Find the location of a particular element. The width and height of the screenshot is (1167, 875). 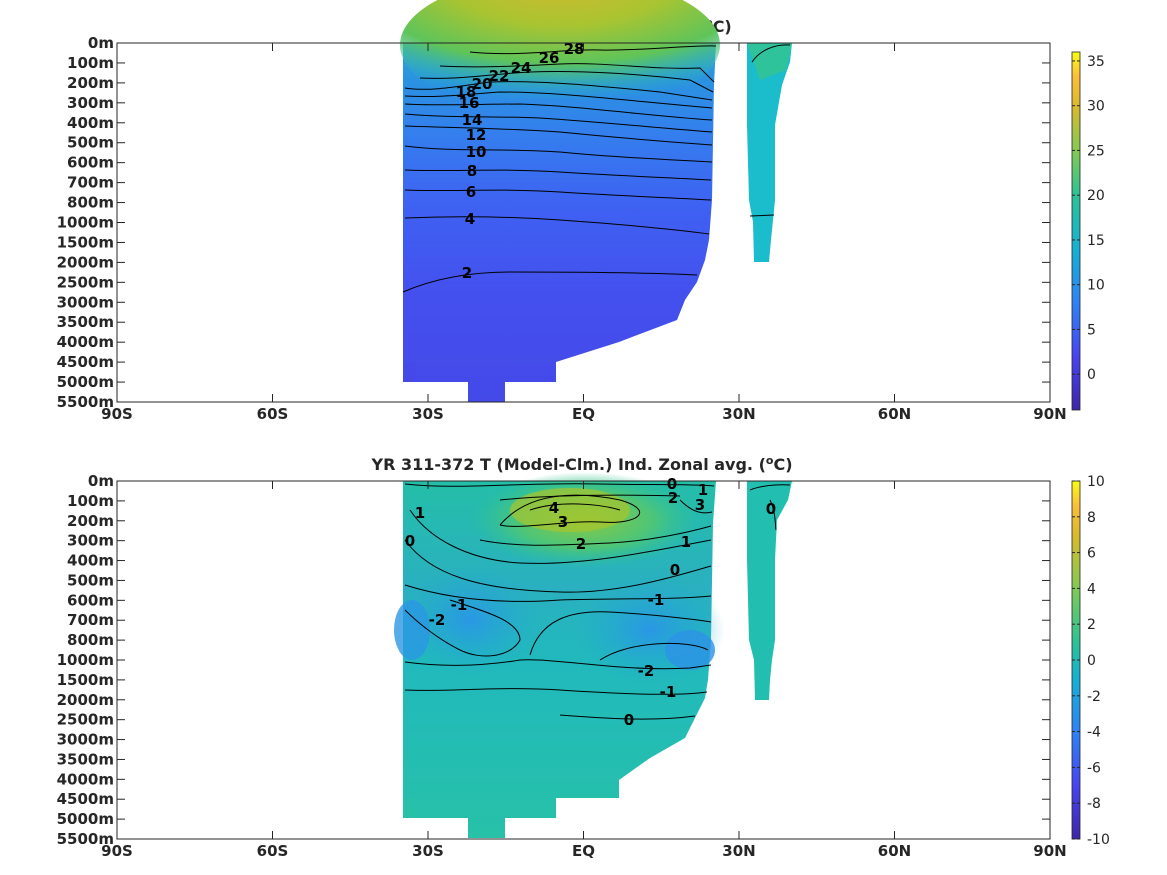

colorbar-tick-label: 8 is located at coordinates (1091, 518).